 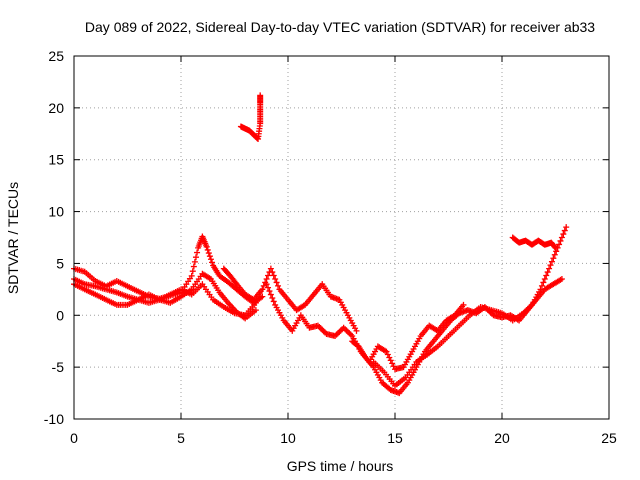 I want to click on series-track-G, so click(x=470, y=306).